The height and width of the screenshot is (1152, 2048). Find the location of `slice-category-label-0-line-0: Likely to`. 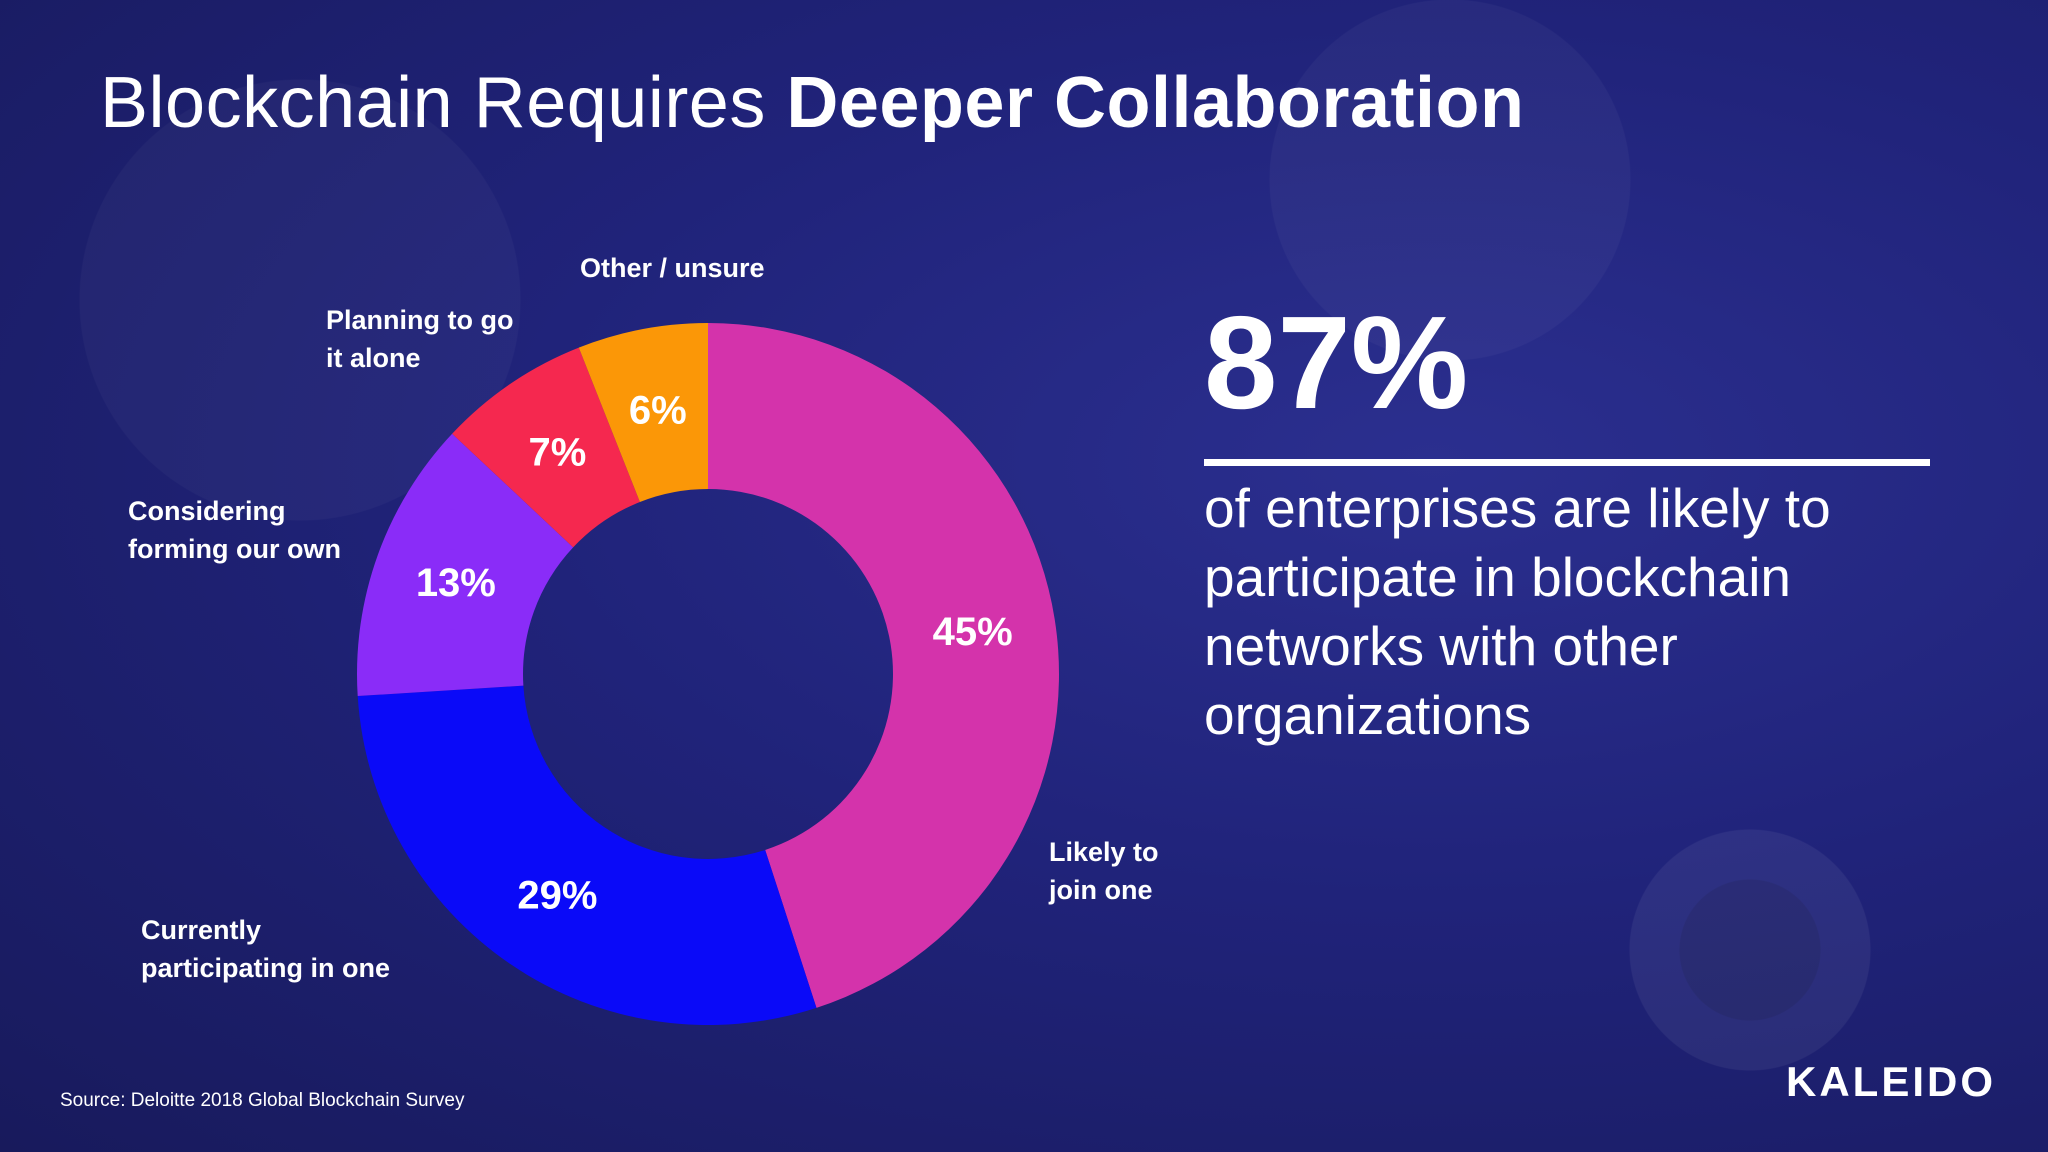

slice-category-label-0-line-0: Likely to is located at coordinates (1104, 852).